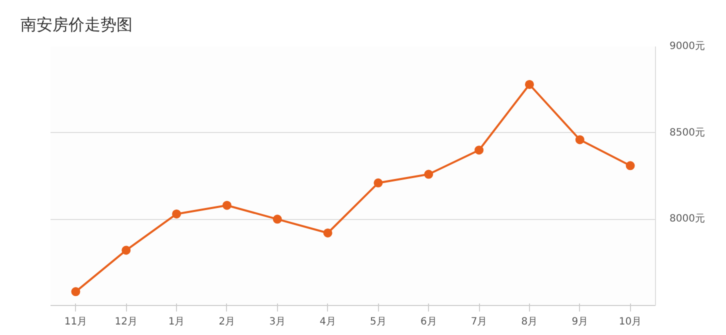 The image size is (726, 335). I want to click on chart-title: 南安房价走势图, so click(76, 24).